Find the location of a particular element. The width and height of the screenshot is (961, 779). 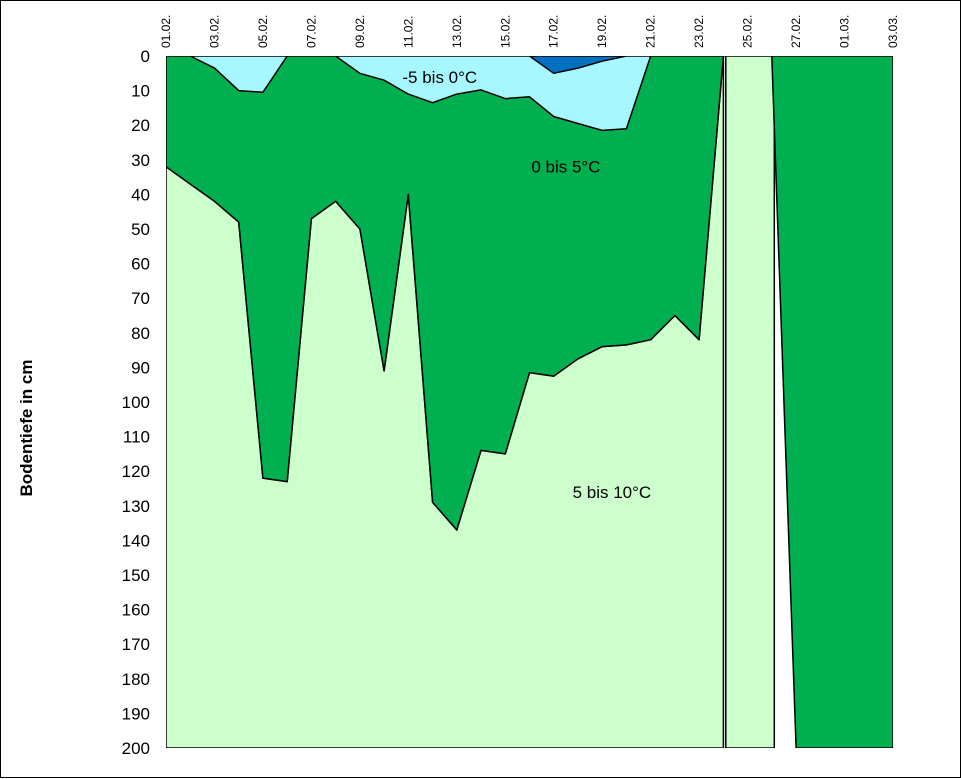

y-axis-title: Bodentiefe in cm is located at coordinates (26, 428).